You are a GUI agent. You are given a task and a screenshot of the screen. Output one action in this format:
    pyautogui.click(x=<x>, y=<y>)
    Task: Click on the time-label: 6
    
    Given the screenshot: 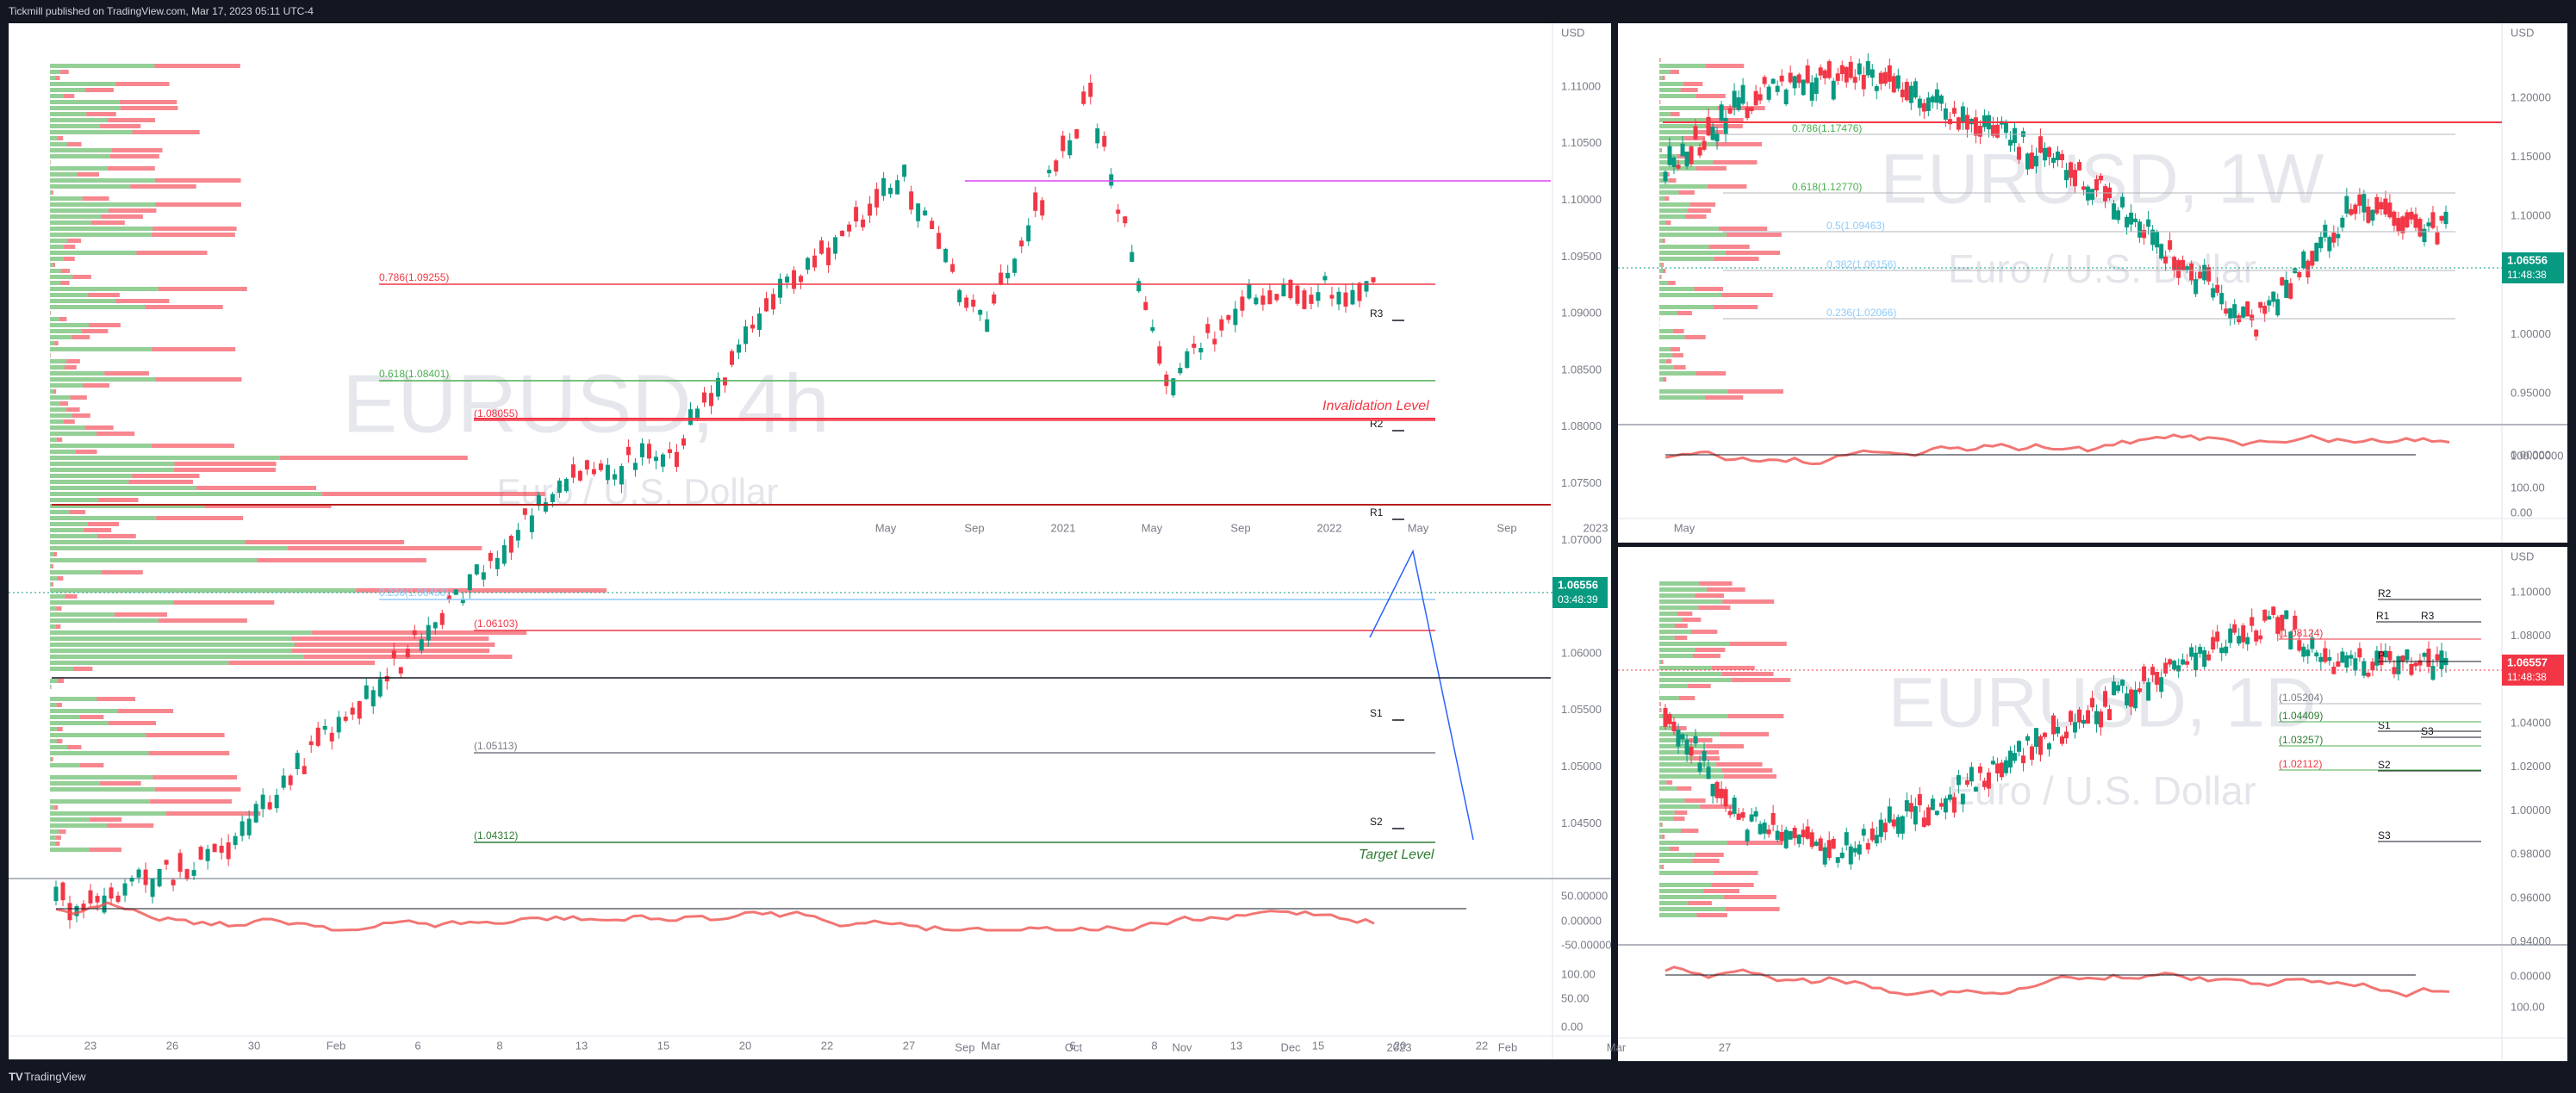 What is the action you would take?
    pyautogui.click(x=417, y=1045)
    